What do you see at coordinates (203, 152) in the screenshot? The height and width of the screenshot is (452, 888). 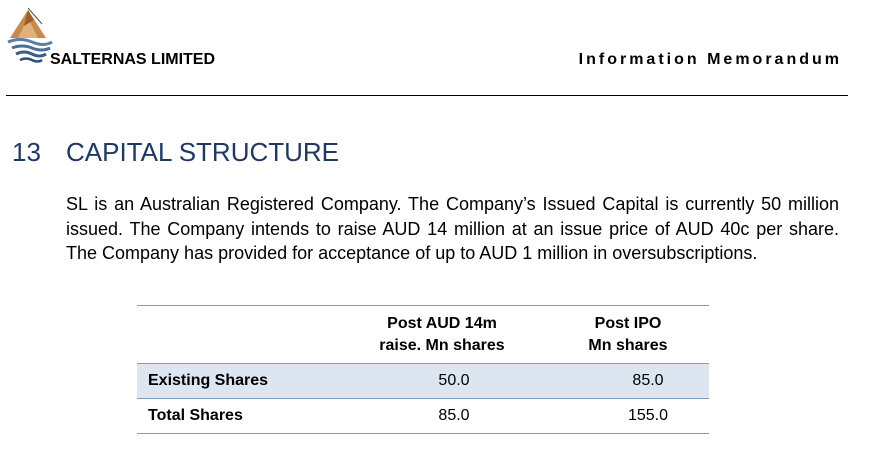 I see `section-title: CAPITAL STRUCTURE` at bounding box center [203, 152].